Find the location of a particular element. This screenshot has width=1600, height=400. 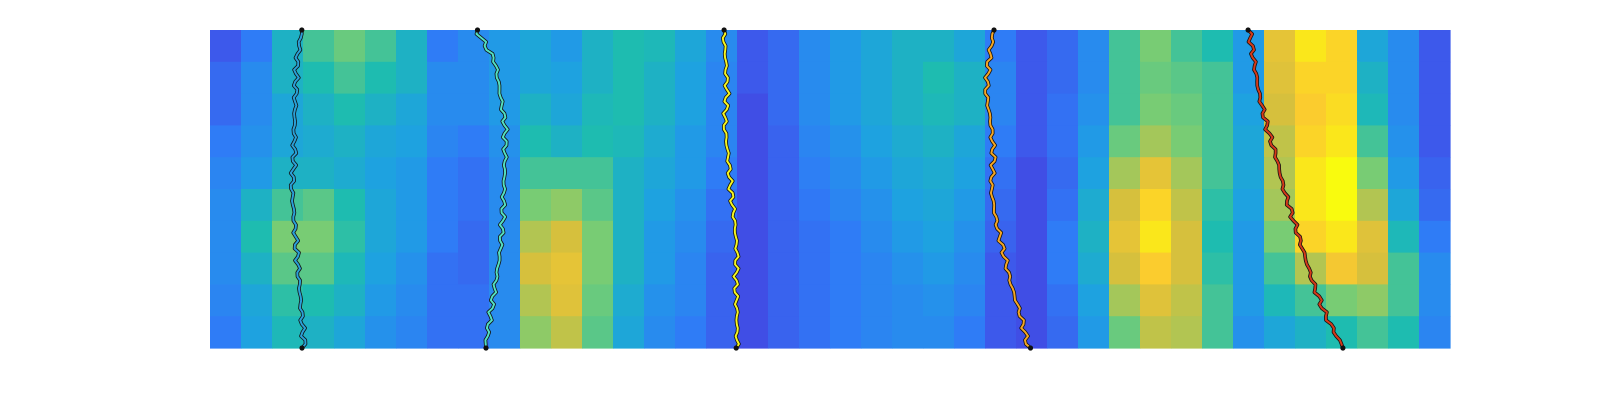

track-5-end-point is located at coordinates (1343, 348).